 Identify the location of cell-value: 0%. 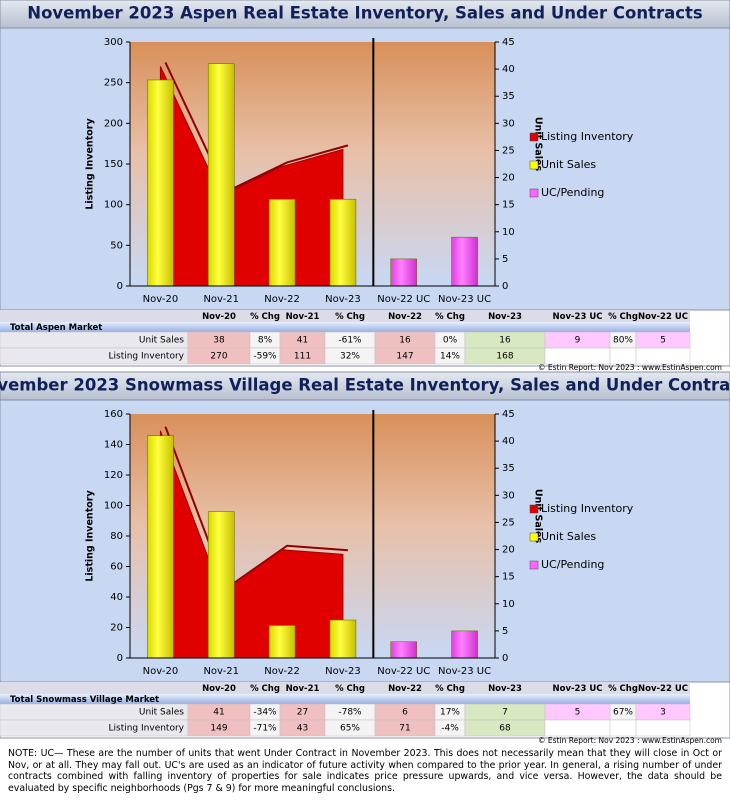
(450, 341).